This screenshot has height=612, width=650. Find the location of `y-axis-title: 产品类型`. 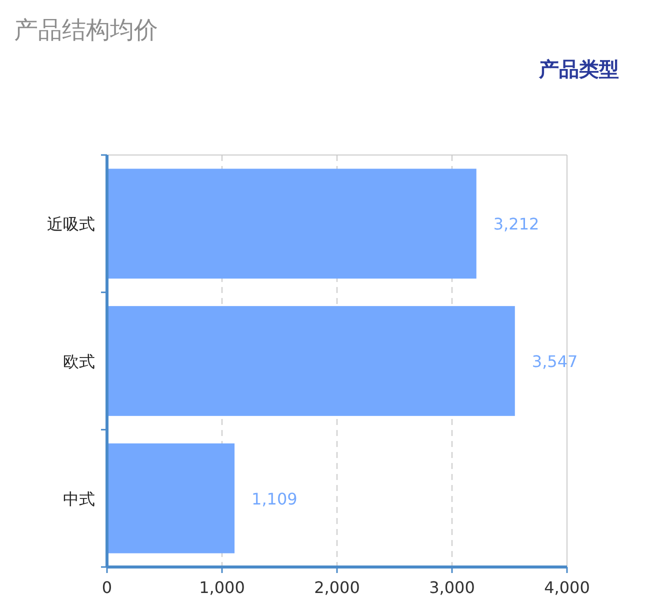

y-axis-title: 产品类型 is located at coordinates (578, 69).